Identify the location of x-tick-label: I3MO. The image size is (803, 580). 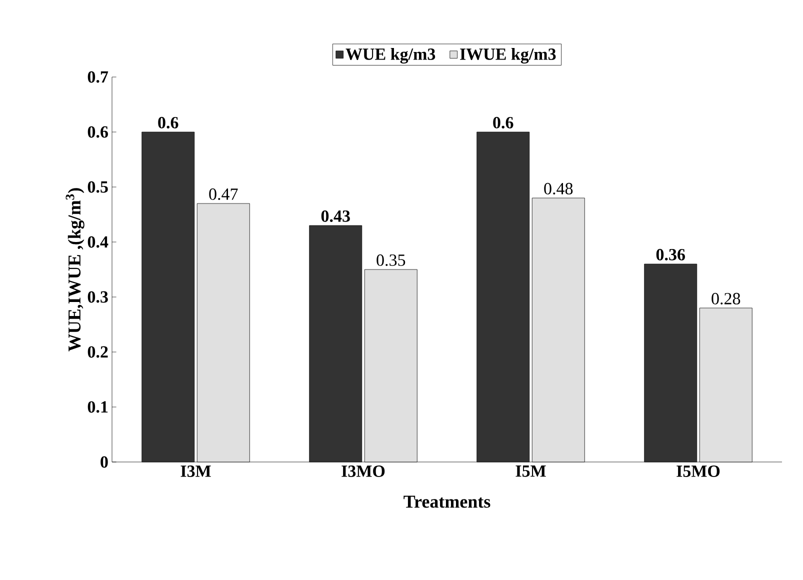
(363, 471).